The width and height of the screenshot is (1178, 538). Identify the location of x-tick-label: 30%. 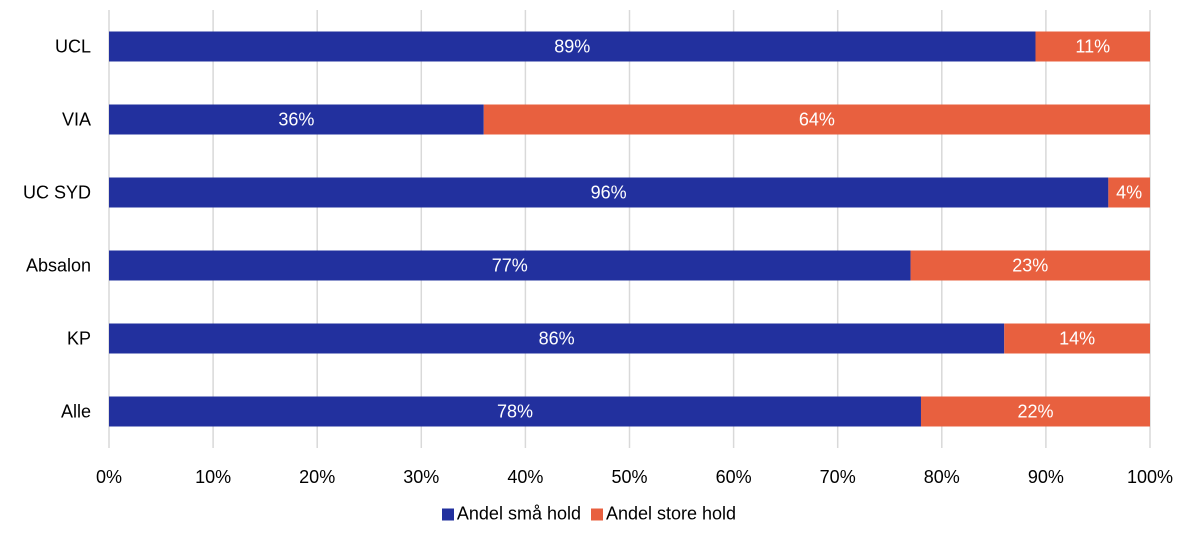
(421, 477).